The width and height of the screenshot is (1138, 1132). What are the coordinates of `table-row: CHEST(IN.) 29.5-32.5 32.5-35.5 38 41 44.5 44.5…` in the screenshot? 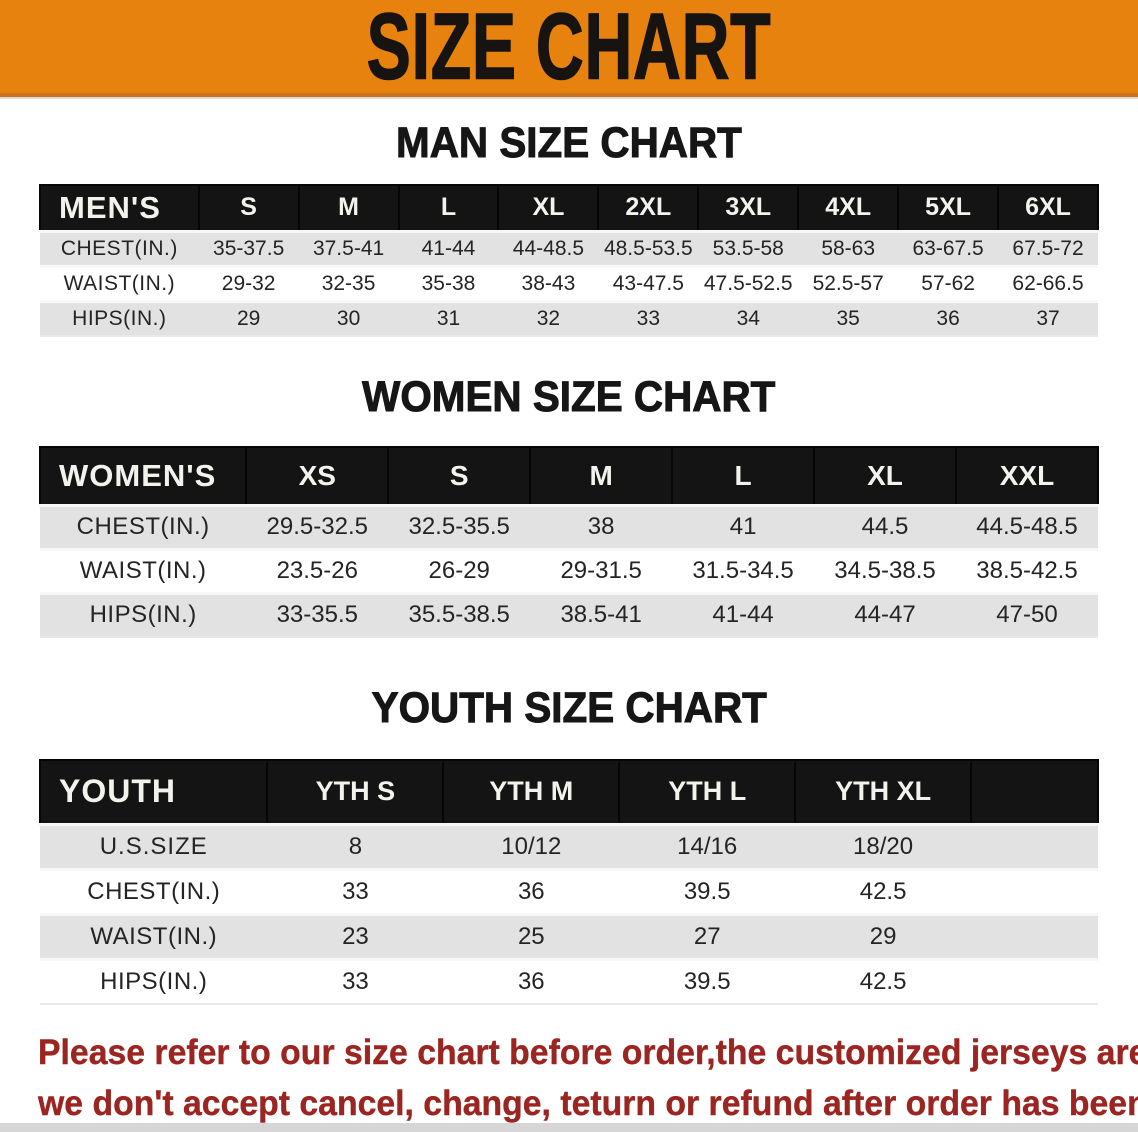 It's located at (569, 526).